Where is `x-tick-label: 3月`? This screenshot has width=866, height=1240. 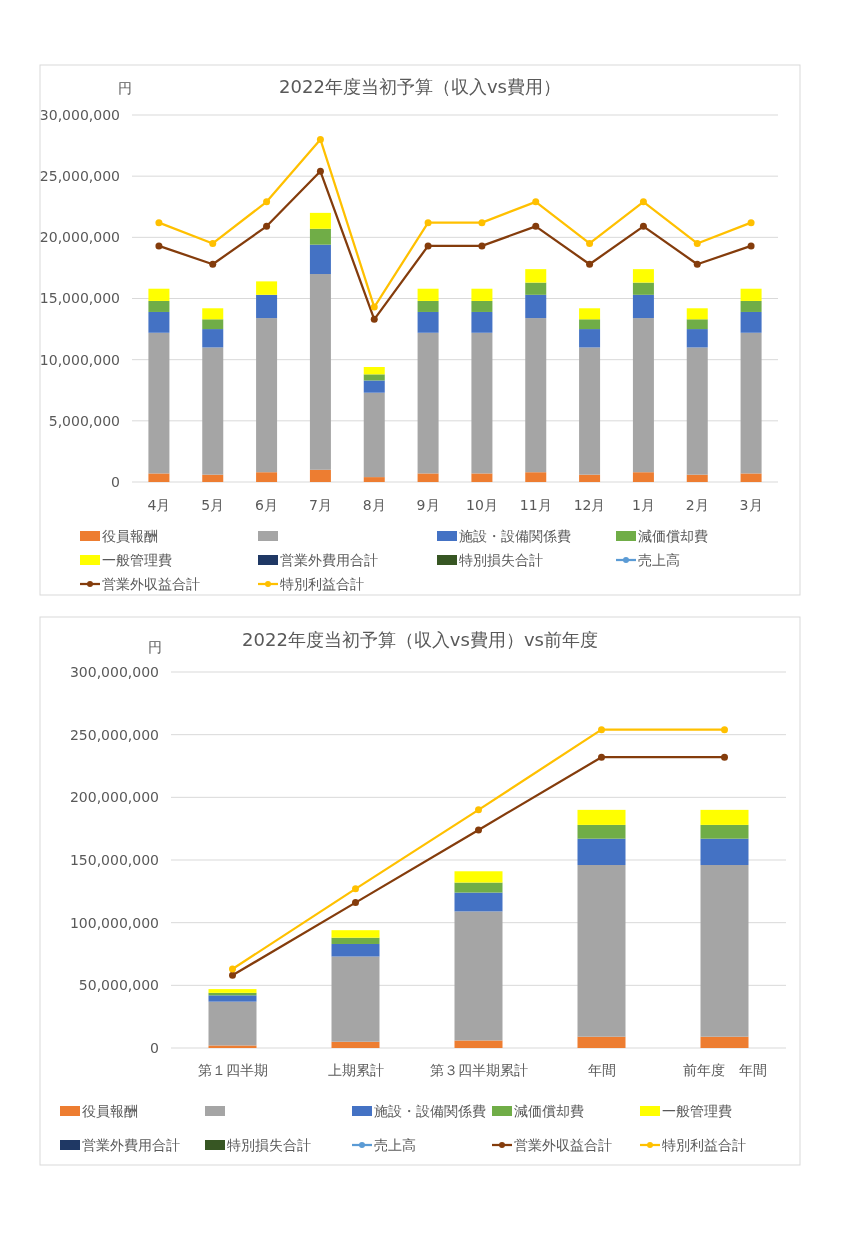
x-tick-label: 3月 is located at coordinates (751, 505).